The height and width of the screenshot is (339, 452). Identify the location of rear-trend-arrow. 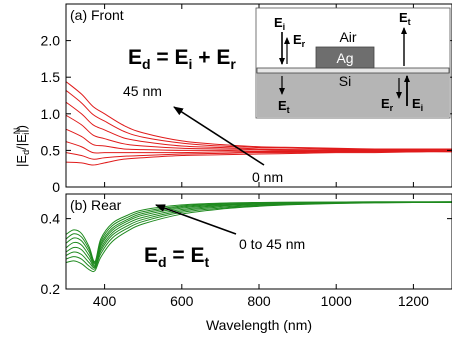
(196, 219).